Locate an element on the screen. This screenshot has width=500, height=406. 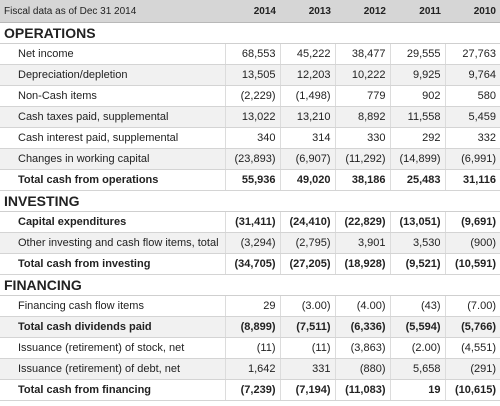
value-cell-2012: 779 is located at coordinates (362, 96).